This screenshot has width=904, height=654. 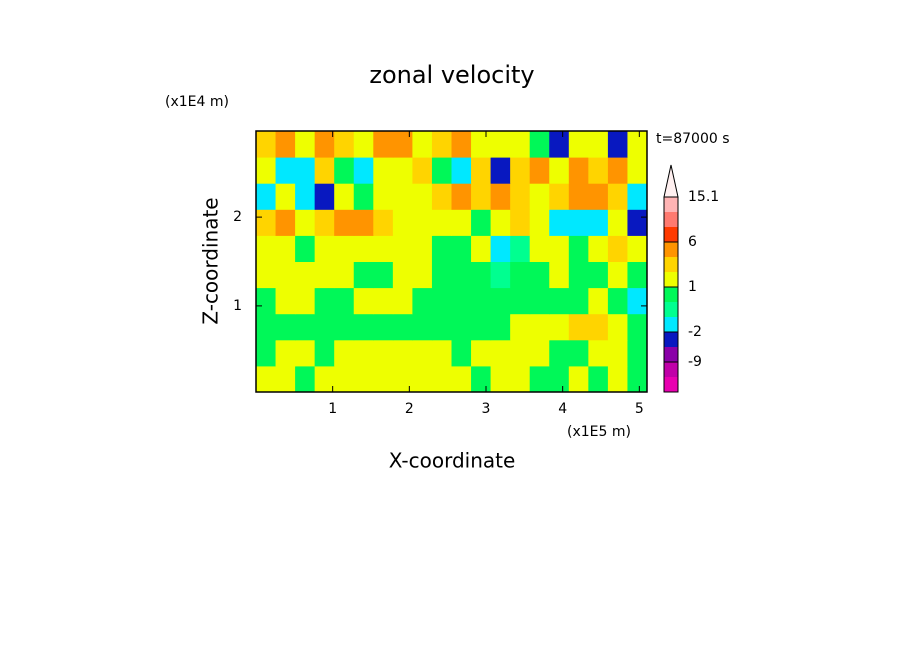 What do you see at coordinates (703, 197) in the screenshot?
I see `colorbar-tick-label: 15.1` at bounding box center [703, 197].